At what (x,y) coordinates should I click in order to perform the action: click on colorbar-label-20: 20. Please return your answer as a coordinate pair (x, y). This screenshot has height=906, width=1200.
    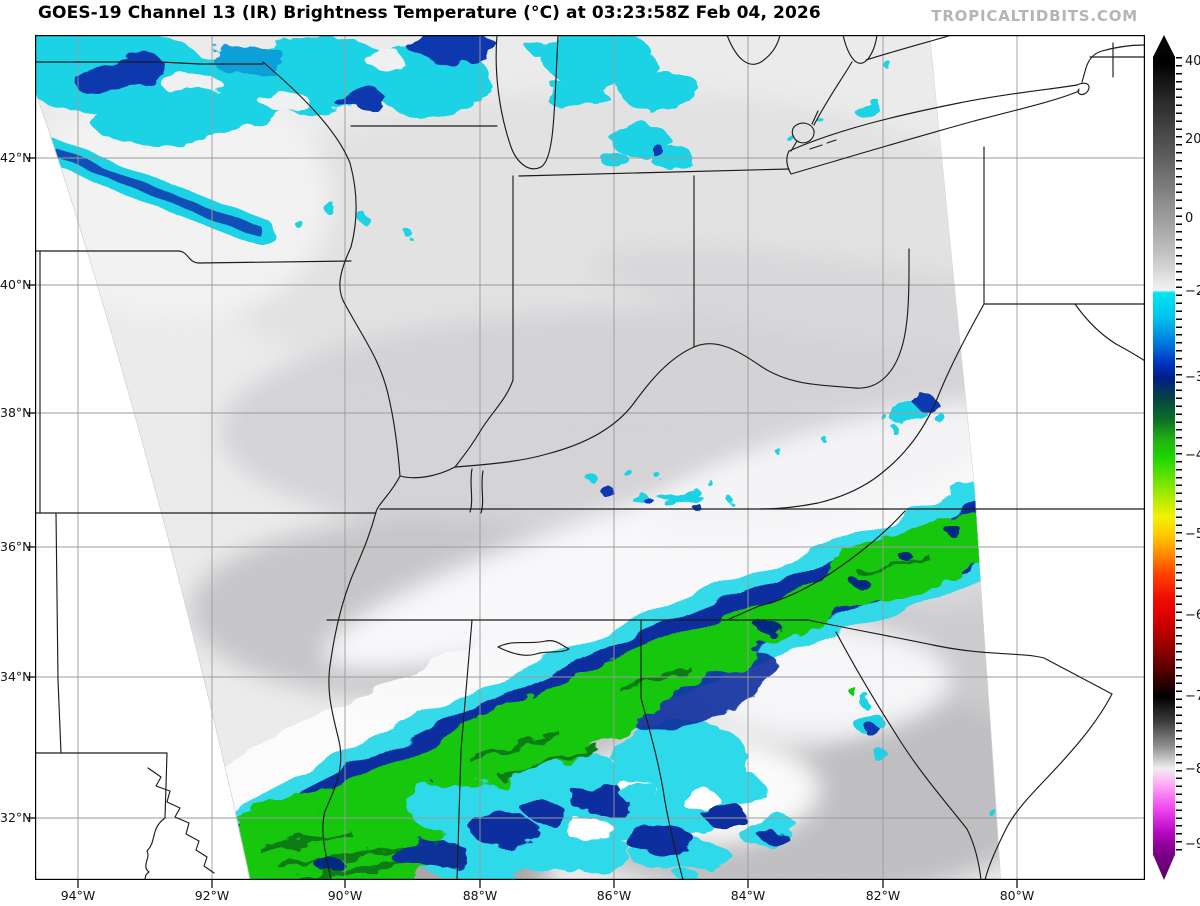
    Looking at the image, I should click on (1192, 139).